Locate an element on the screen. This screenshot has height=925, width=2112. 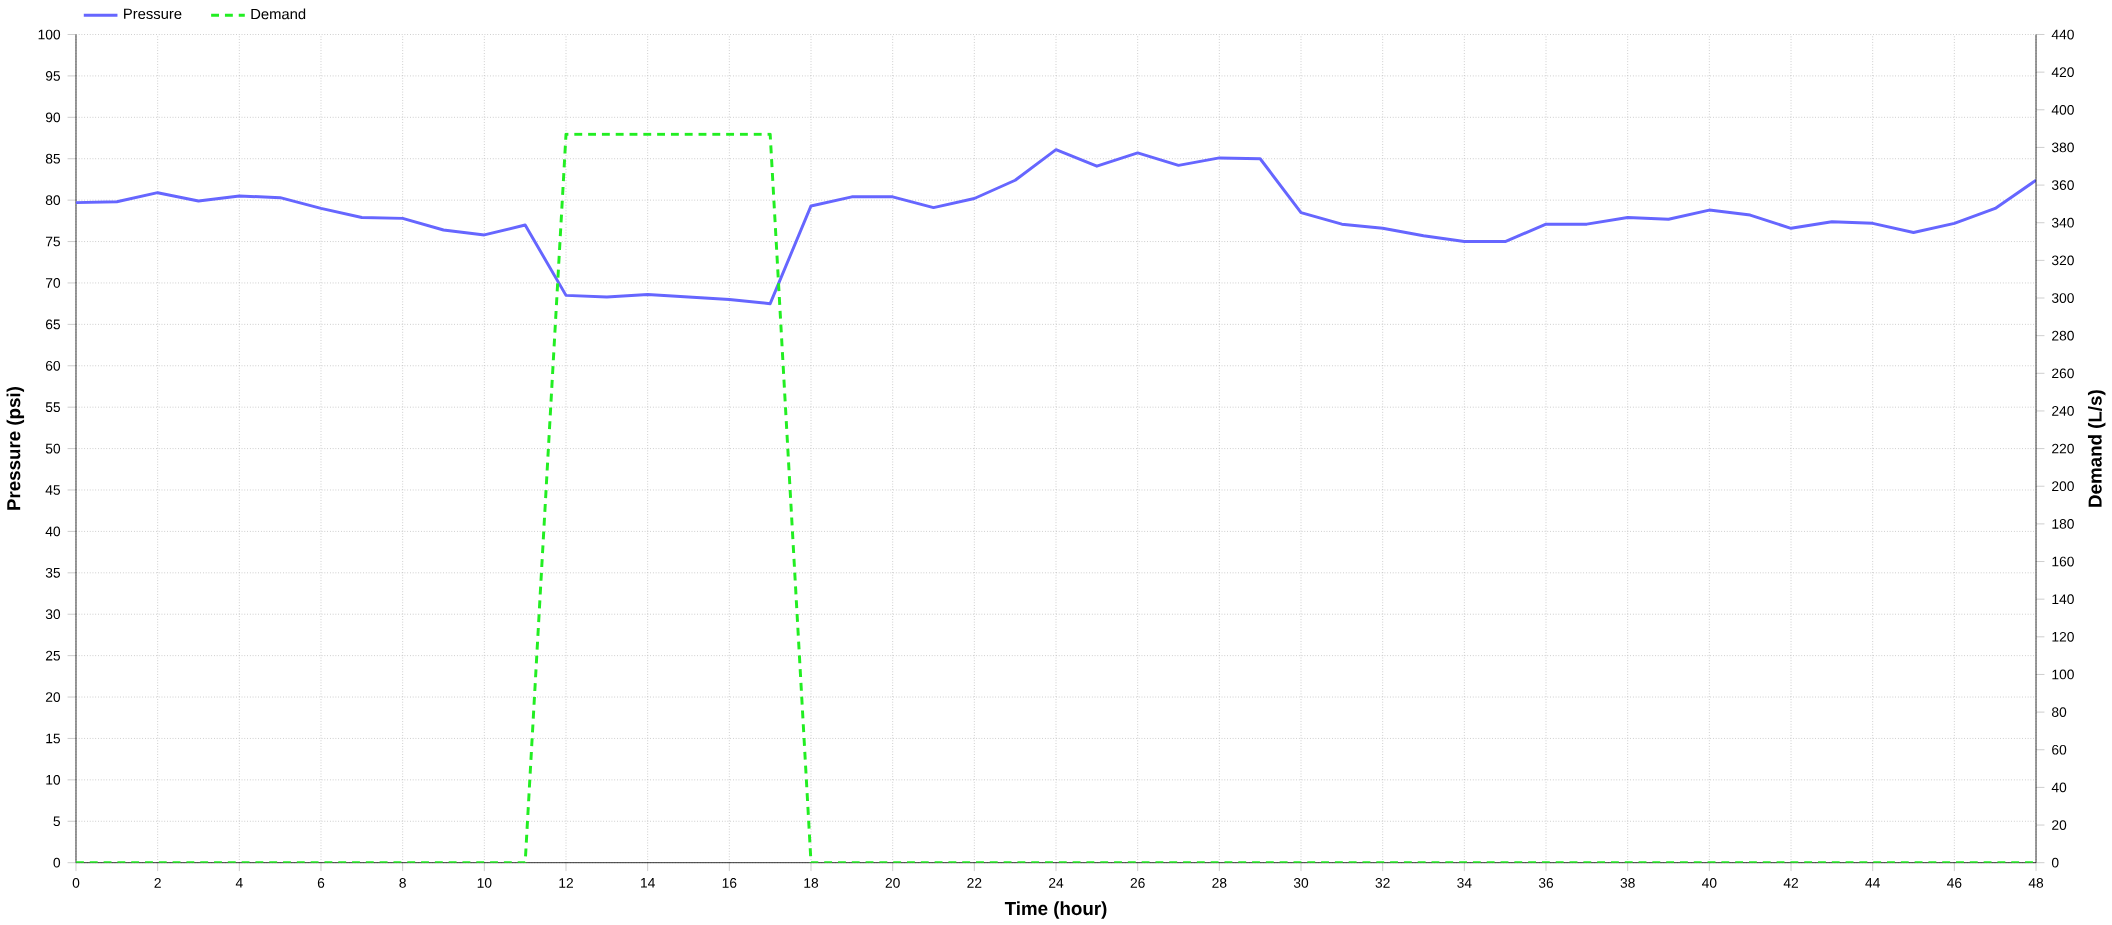
y-tick-label: 60 is located at coordinates (53, 365).